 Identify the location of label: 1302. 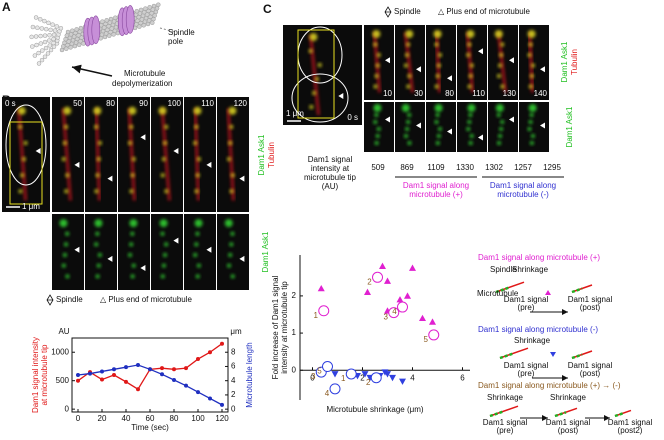
(494, 167).